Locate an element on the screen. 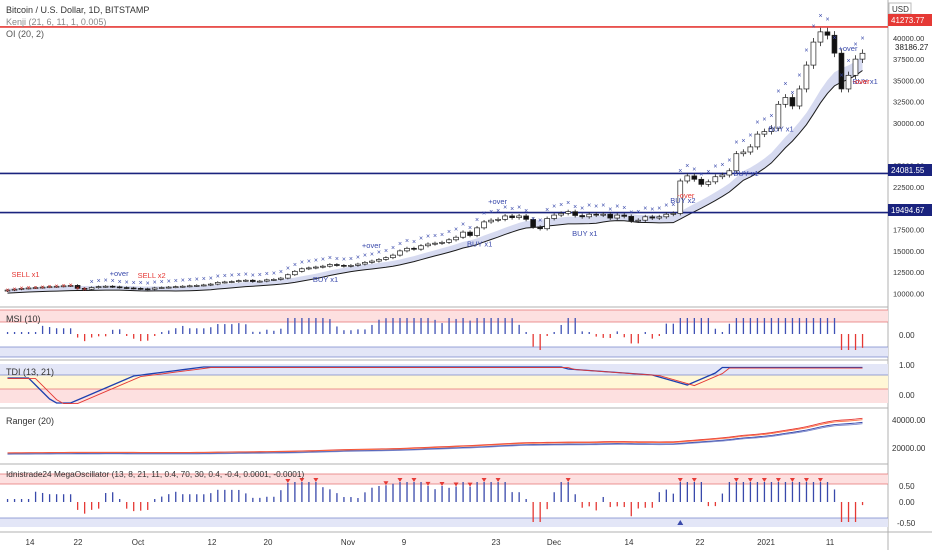 This screenshot has height=550, width=932. mega-oscillator-pane is located at coordinates (444, 500).